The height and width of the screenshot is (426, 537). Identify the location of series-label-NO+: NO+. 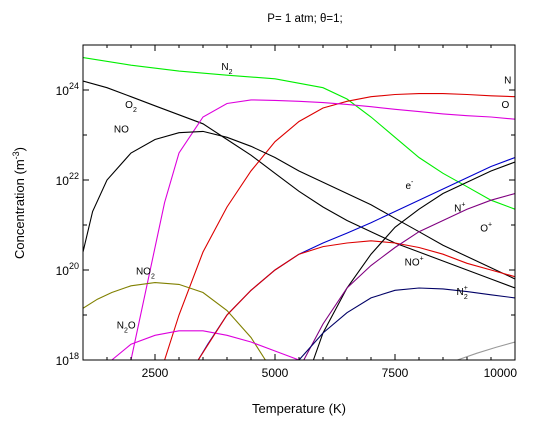
(414, 262).